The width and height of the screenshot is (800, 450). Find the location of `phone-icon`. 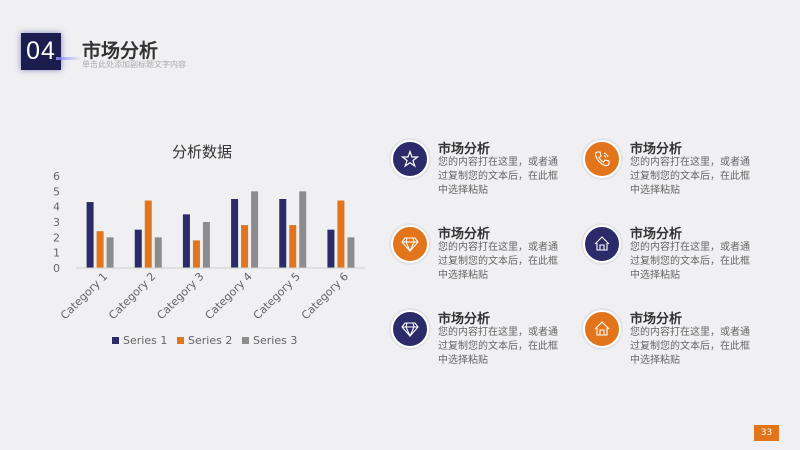

phone-icon is located at coordinates (602, 159).